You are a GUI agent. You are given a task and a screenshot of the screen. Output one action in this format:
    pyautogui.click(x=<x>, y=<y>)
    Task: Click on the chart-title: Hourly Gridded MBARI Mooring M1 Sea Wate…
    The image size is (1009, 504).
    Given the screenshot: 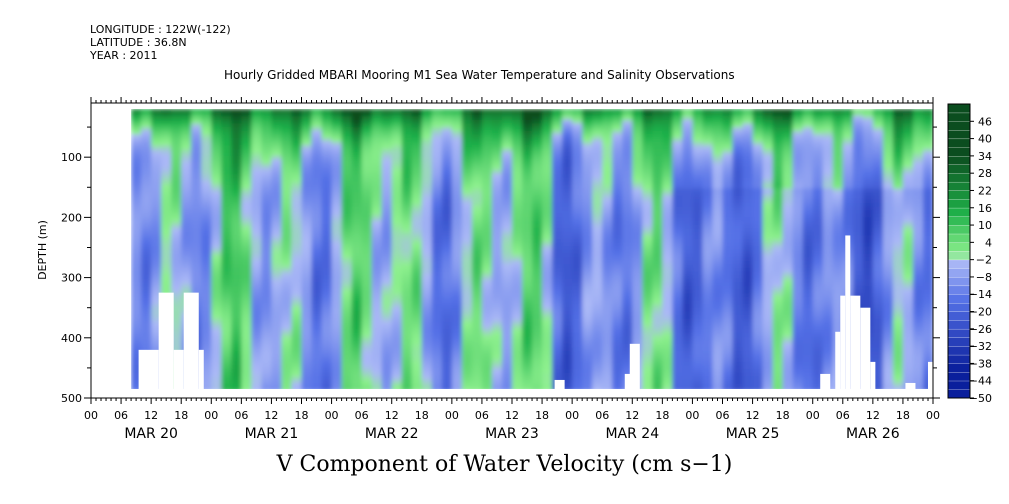 What is the action you would take?
    pyautogui.click(x=479, y=75)
    